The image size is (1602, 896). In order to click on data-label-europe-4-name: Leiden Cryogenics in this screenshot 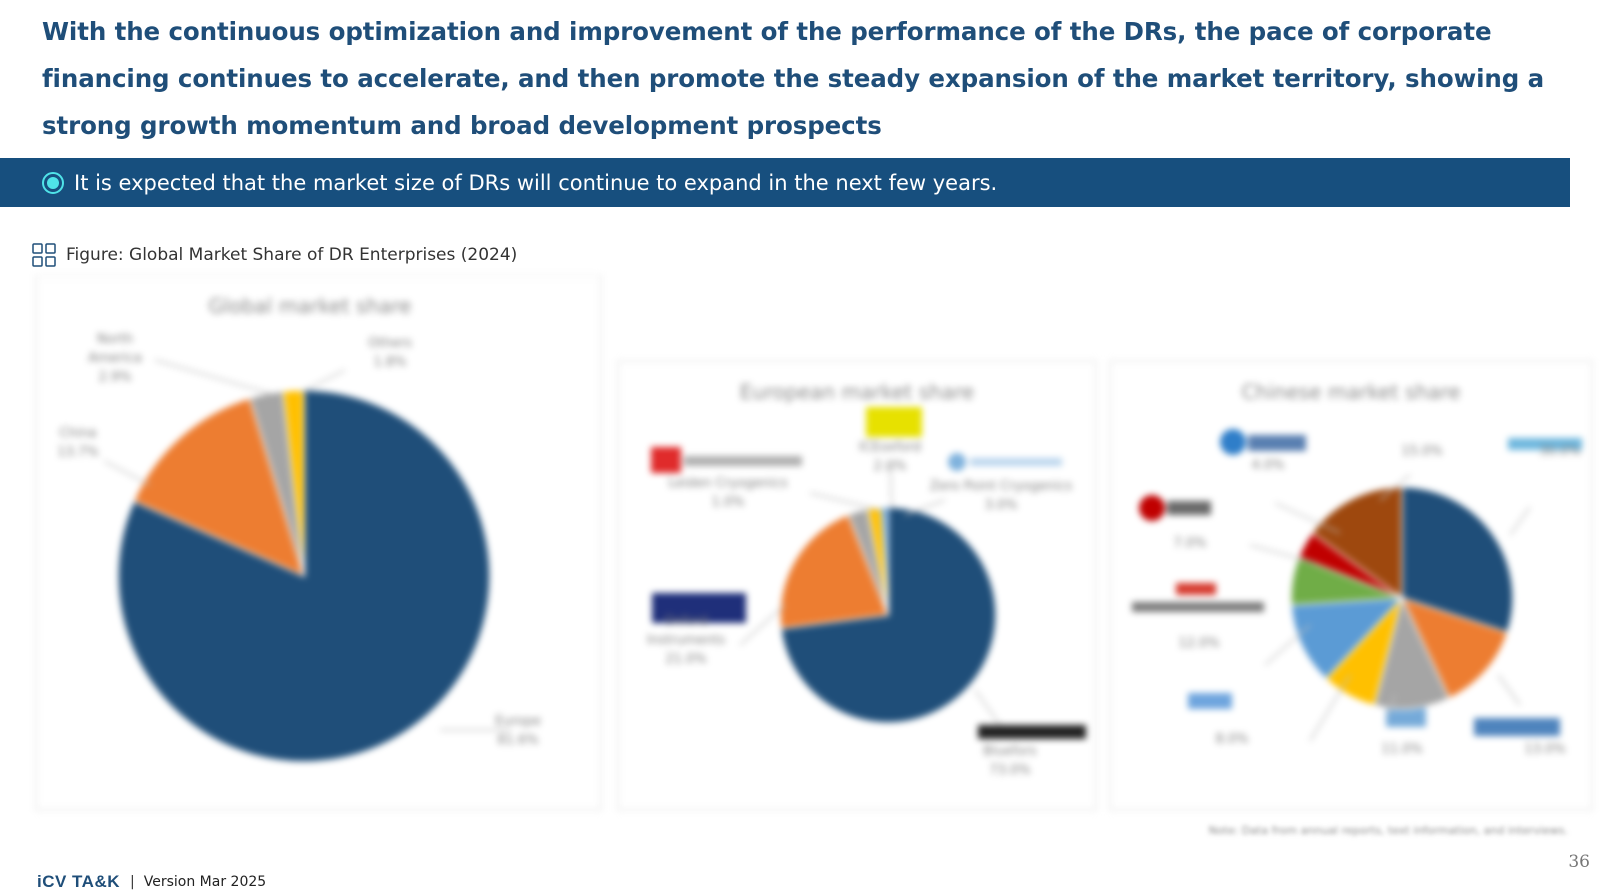, I will do `click(728, 483)`.